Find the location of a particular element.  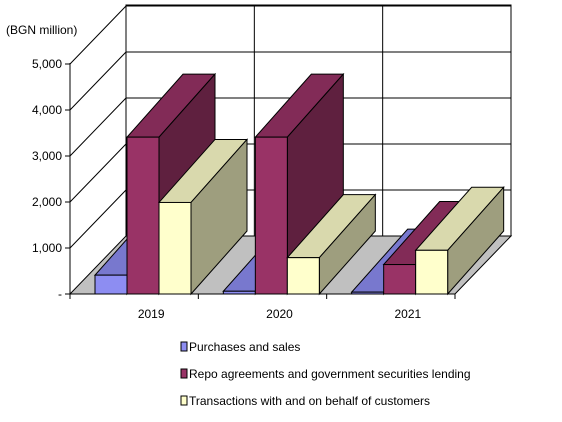

y-axis-unit-label: (BGN million) is located at coordinates (41, 30).